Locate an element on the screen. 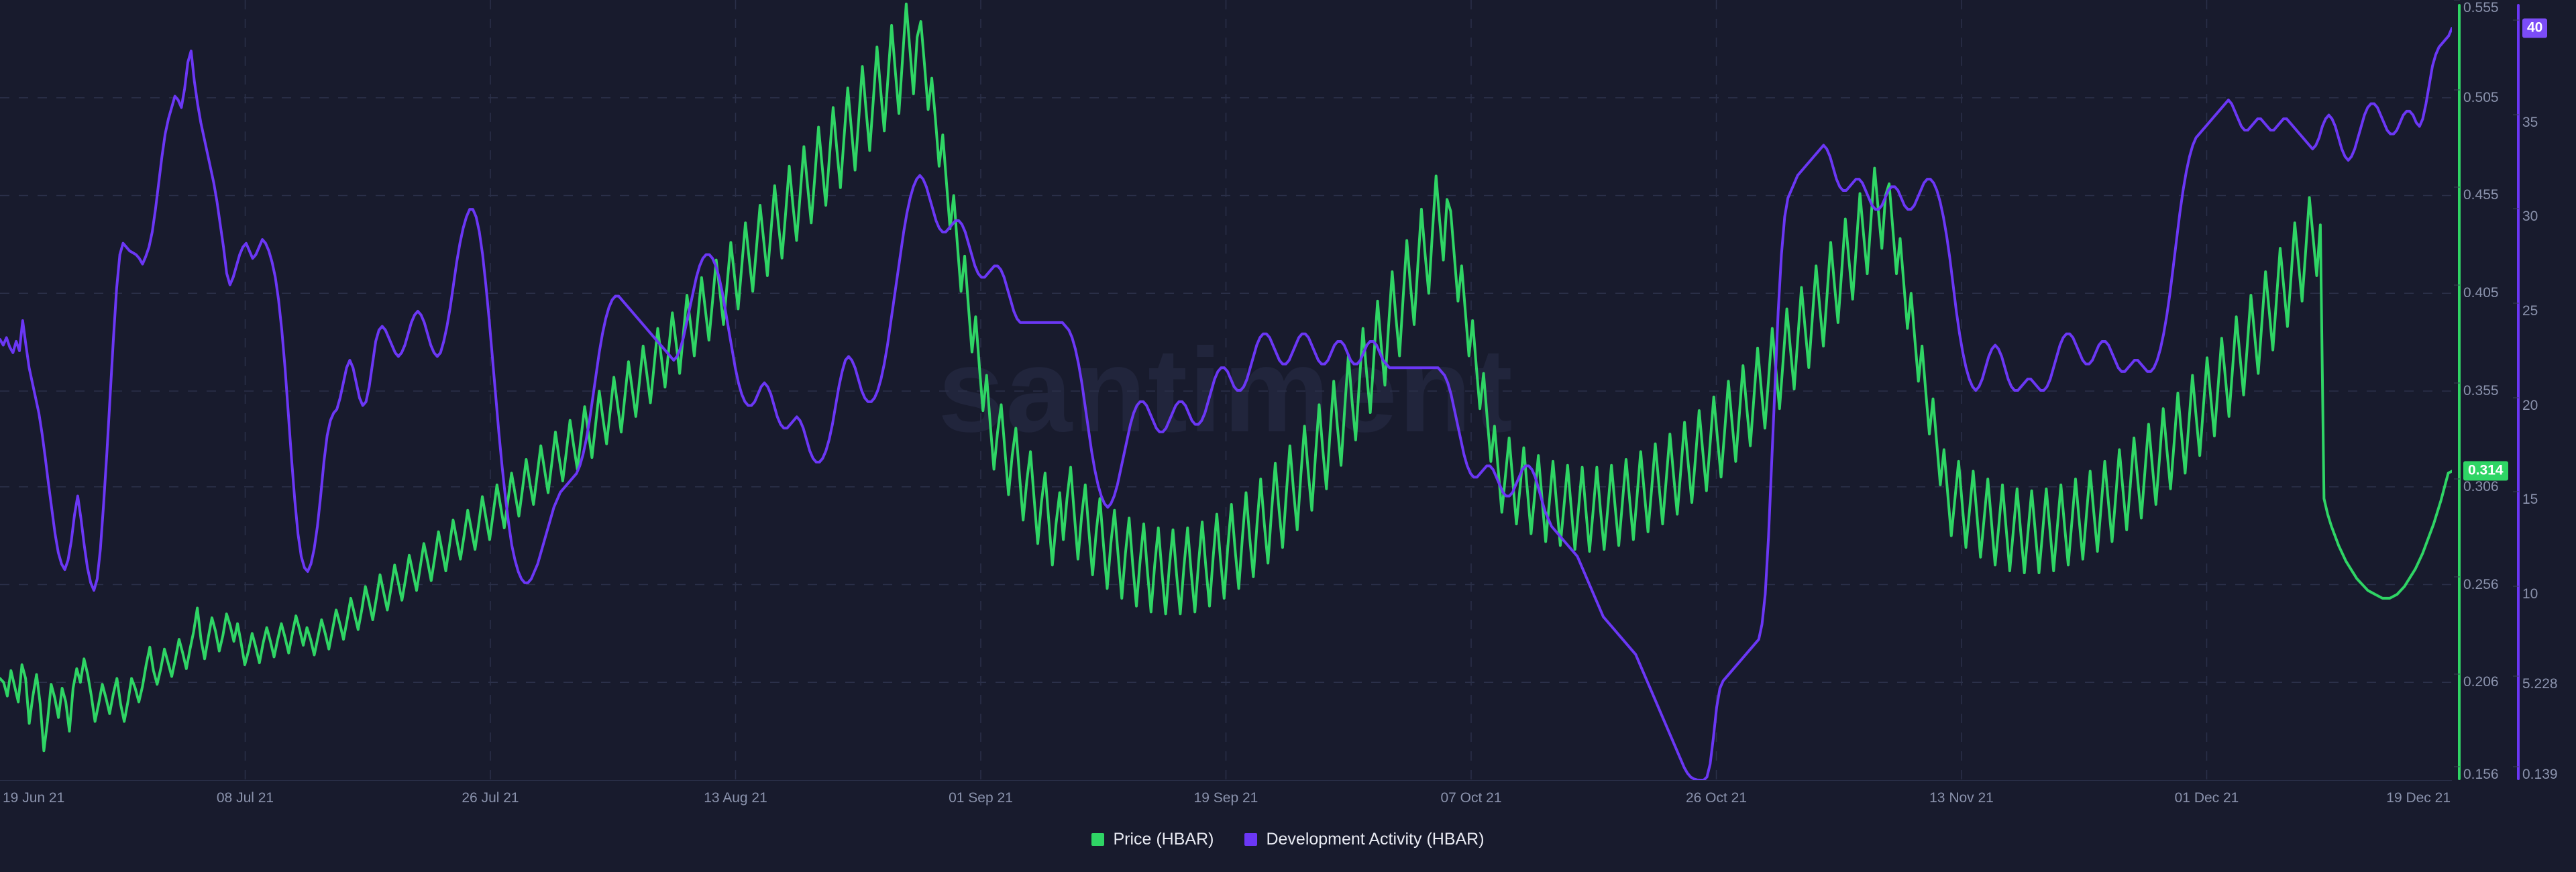  legend-swatch-price is located at coordinates (1098, 839).